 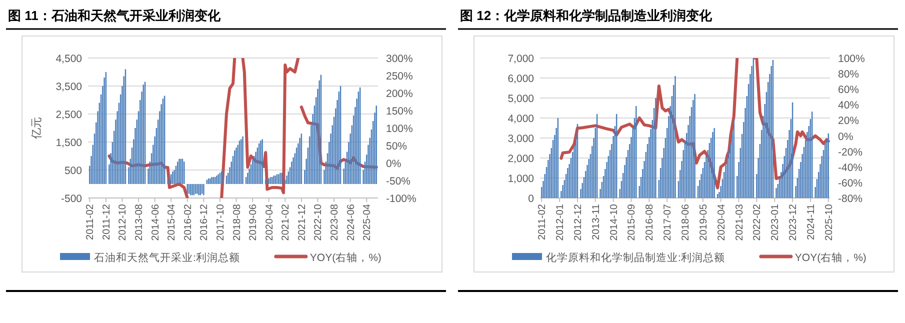 I want to click on y2-tick-label: -40%, so click(x=850, y=168).